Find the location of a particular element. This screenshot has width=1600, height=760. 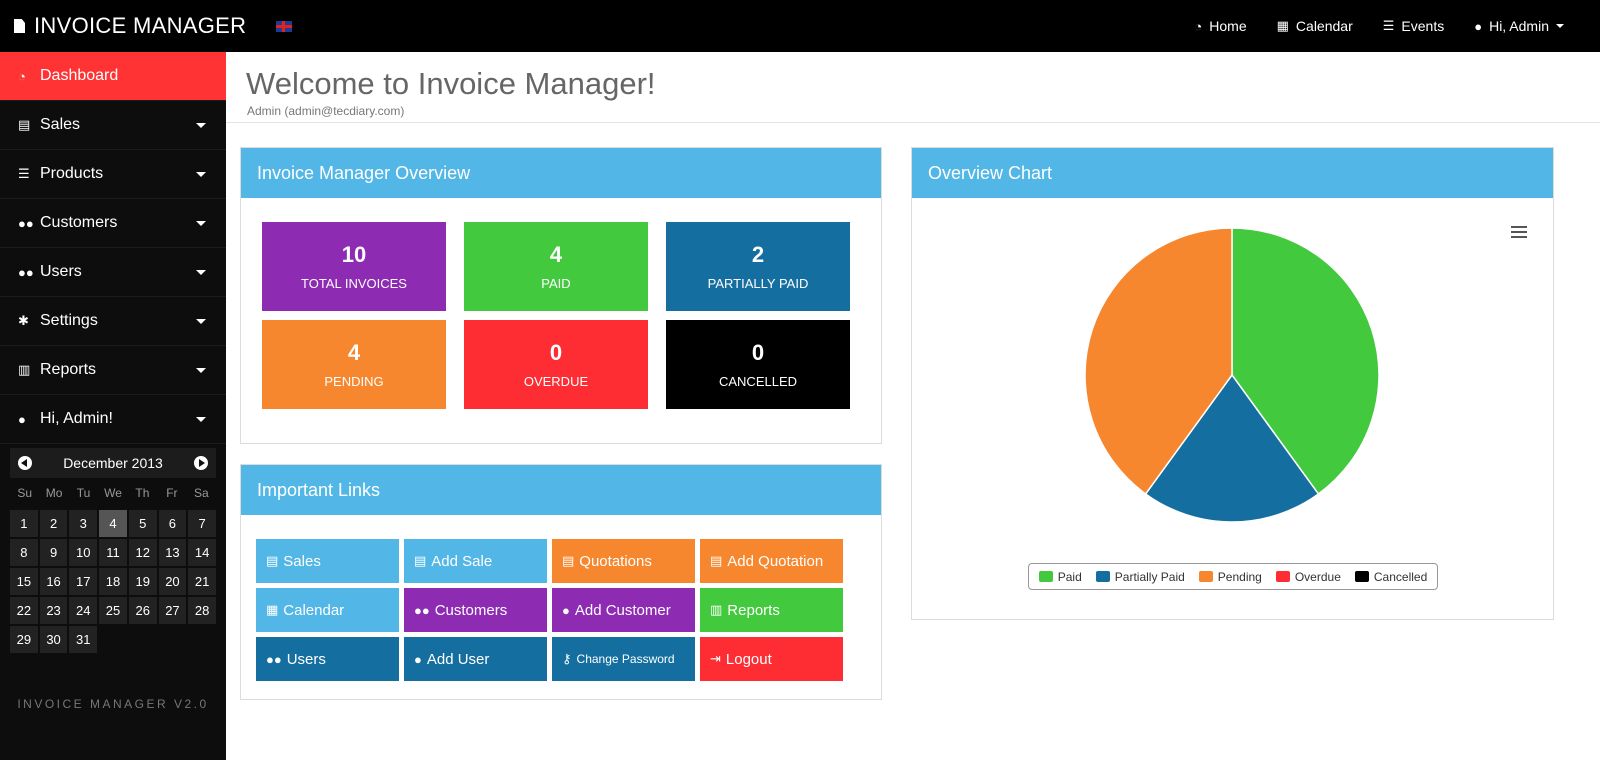

calendar-day: 8 is located at coordinates (24, 552).